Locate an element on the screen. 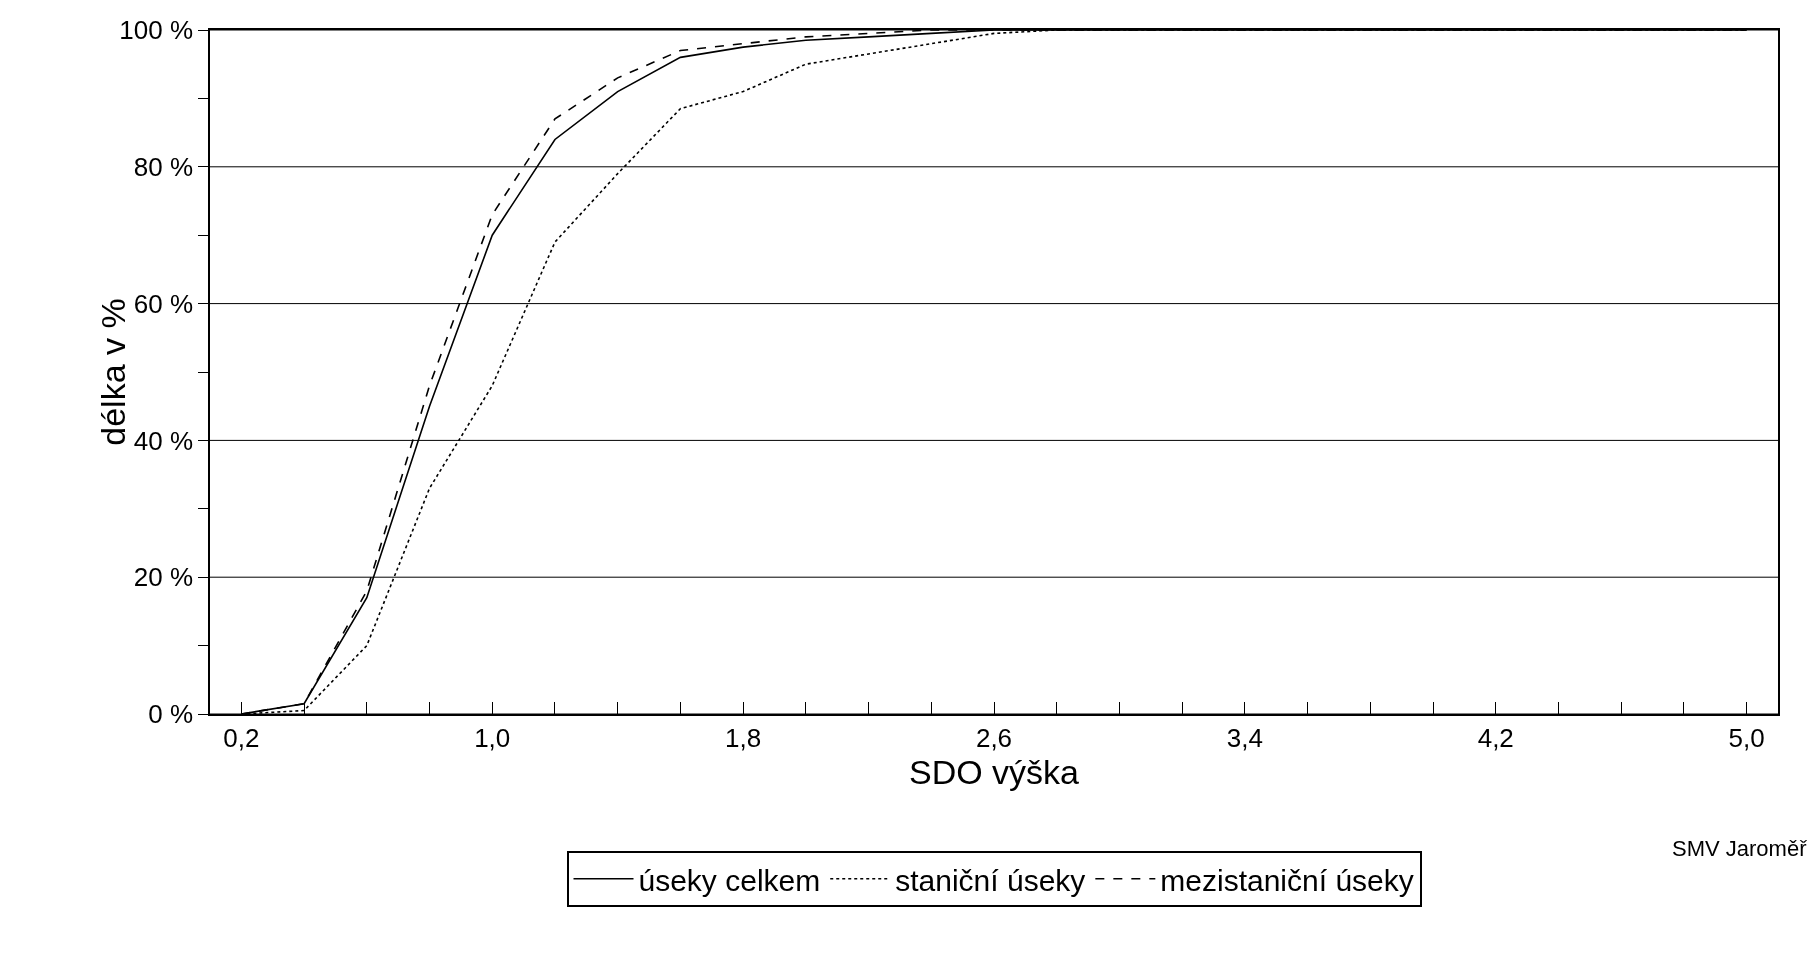  y-tick-label: 60 % is located at coordinates (163, 303).